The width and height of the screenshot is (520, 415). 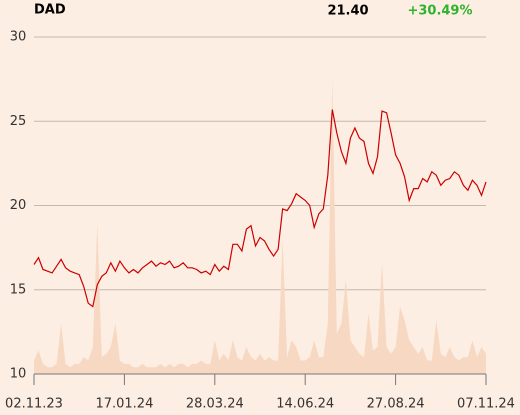 I want to click on y-tick-label: 25, so click(x=18, y=121).